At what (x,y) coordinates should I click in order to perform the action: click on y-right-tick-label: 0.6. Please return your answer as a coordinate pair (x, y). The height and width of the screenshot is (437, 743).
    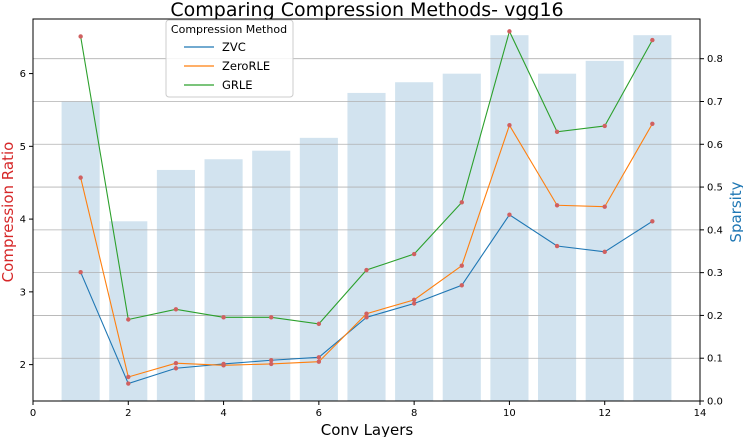
    Looking at the image, I should click on (715, 145).